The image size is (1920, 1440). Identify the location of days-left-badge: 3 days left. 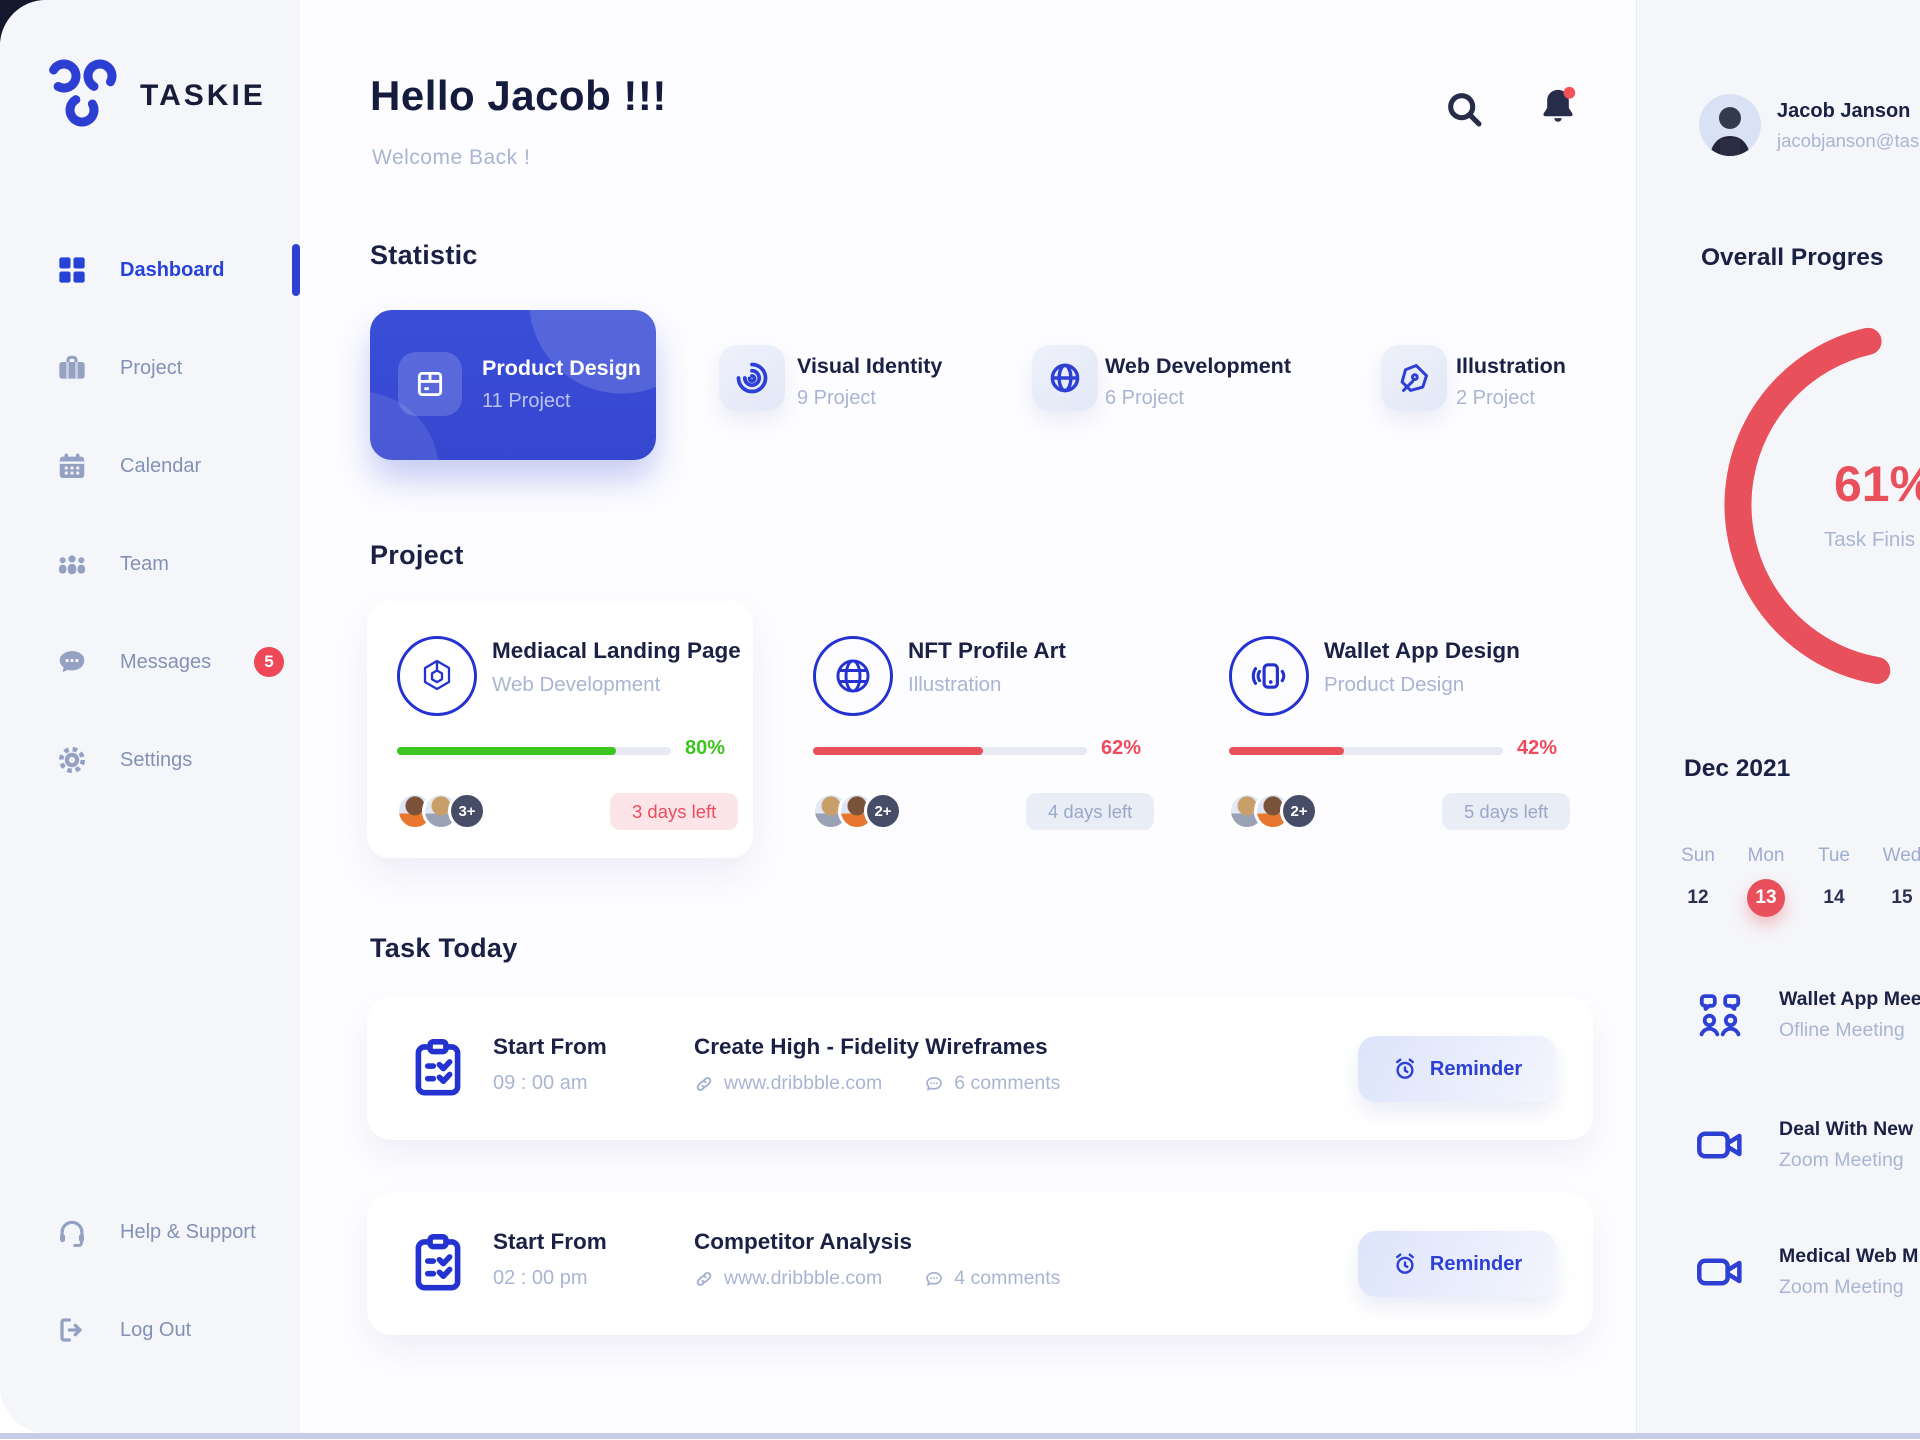
(674, 811).